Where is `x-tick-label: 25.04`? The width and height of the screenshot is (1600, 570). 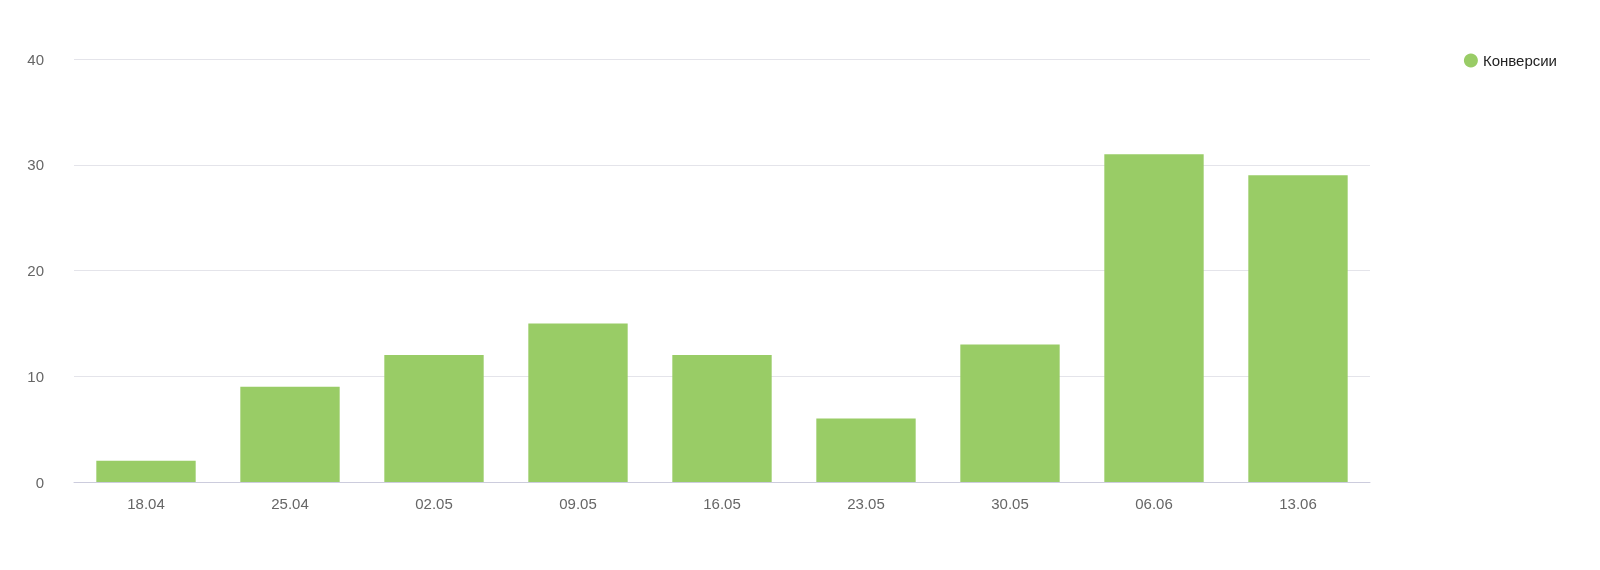
x-tick-label: 25.04 is located at coordinates (290, 503).